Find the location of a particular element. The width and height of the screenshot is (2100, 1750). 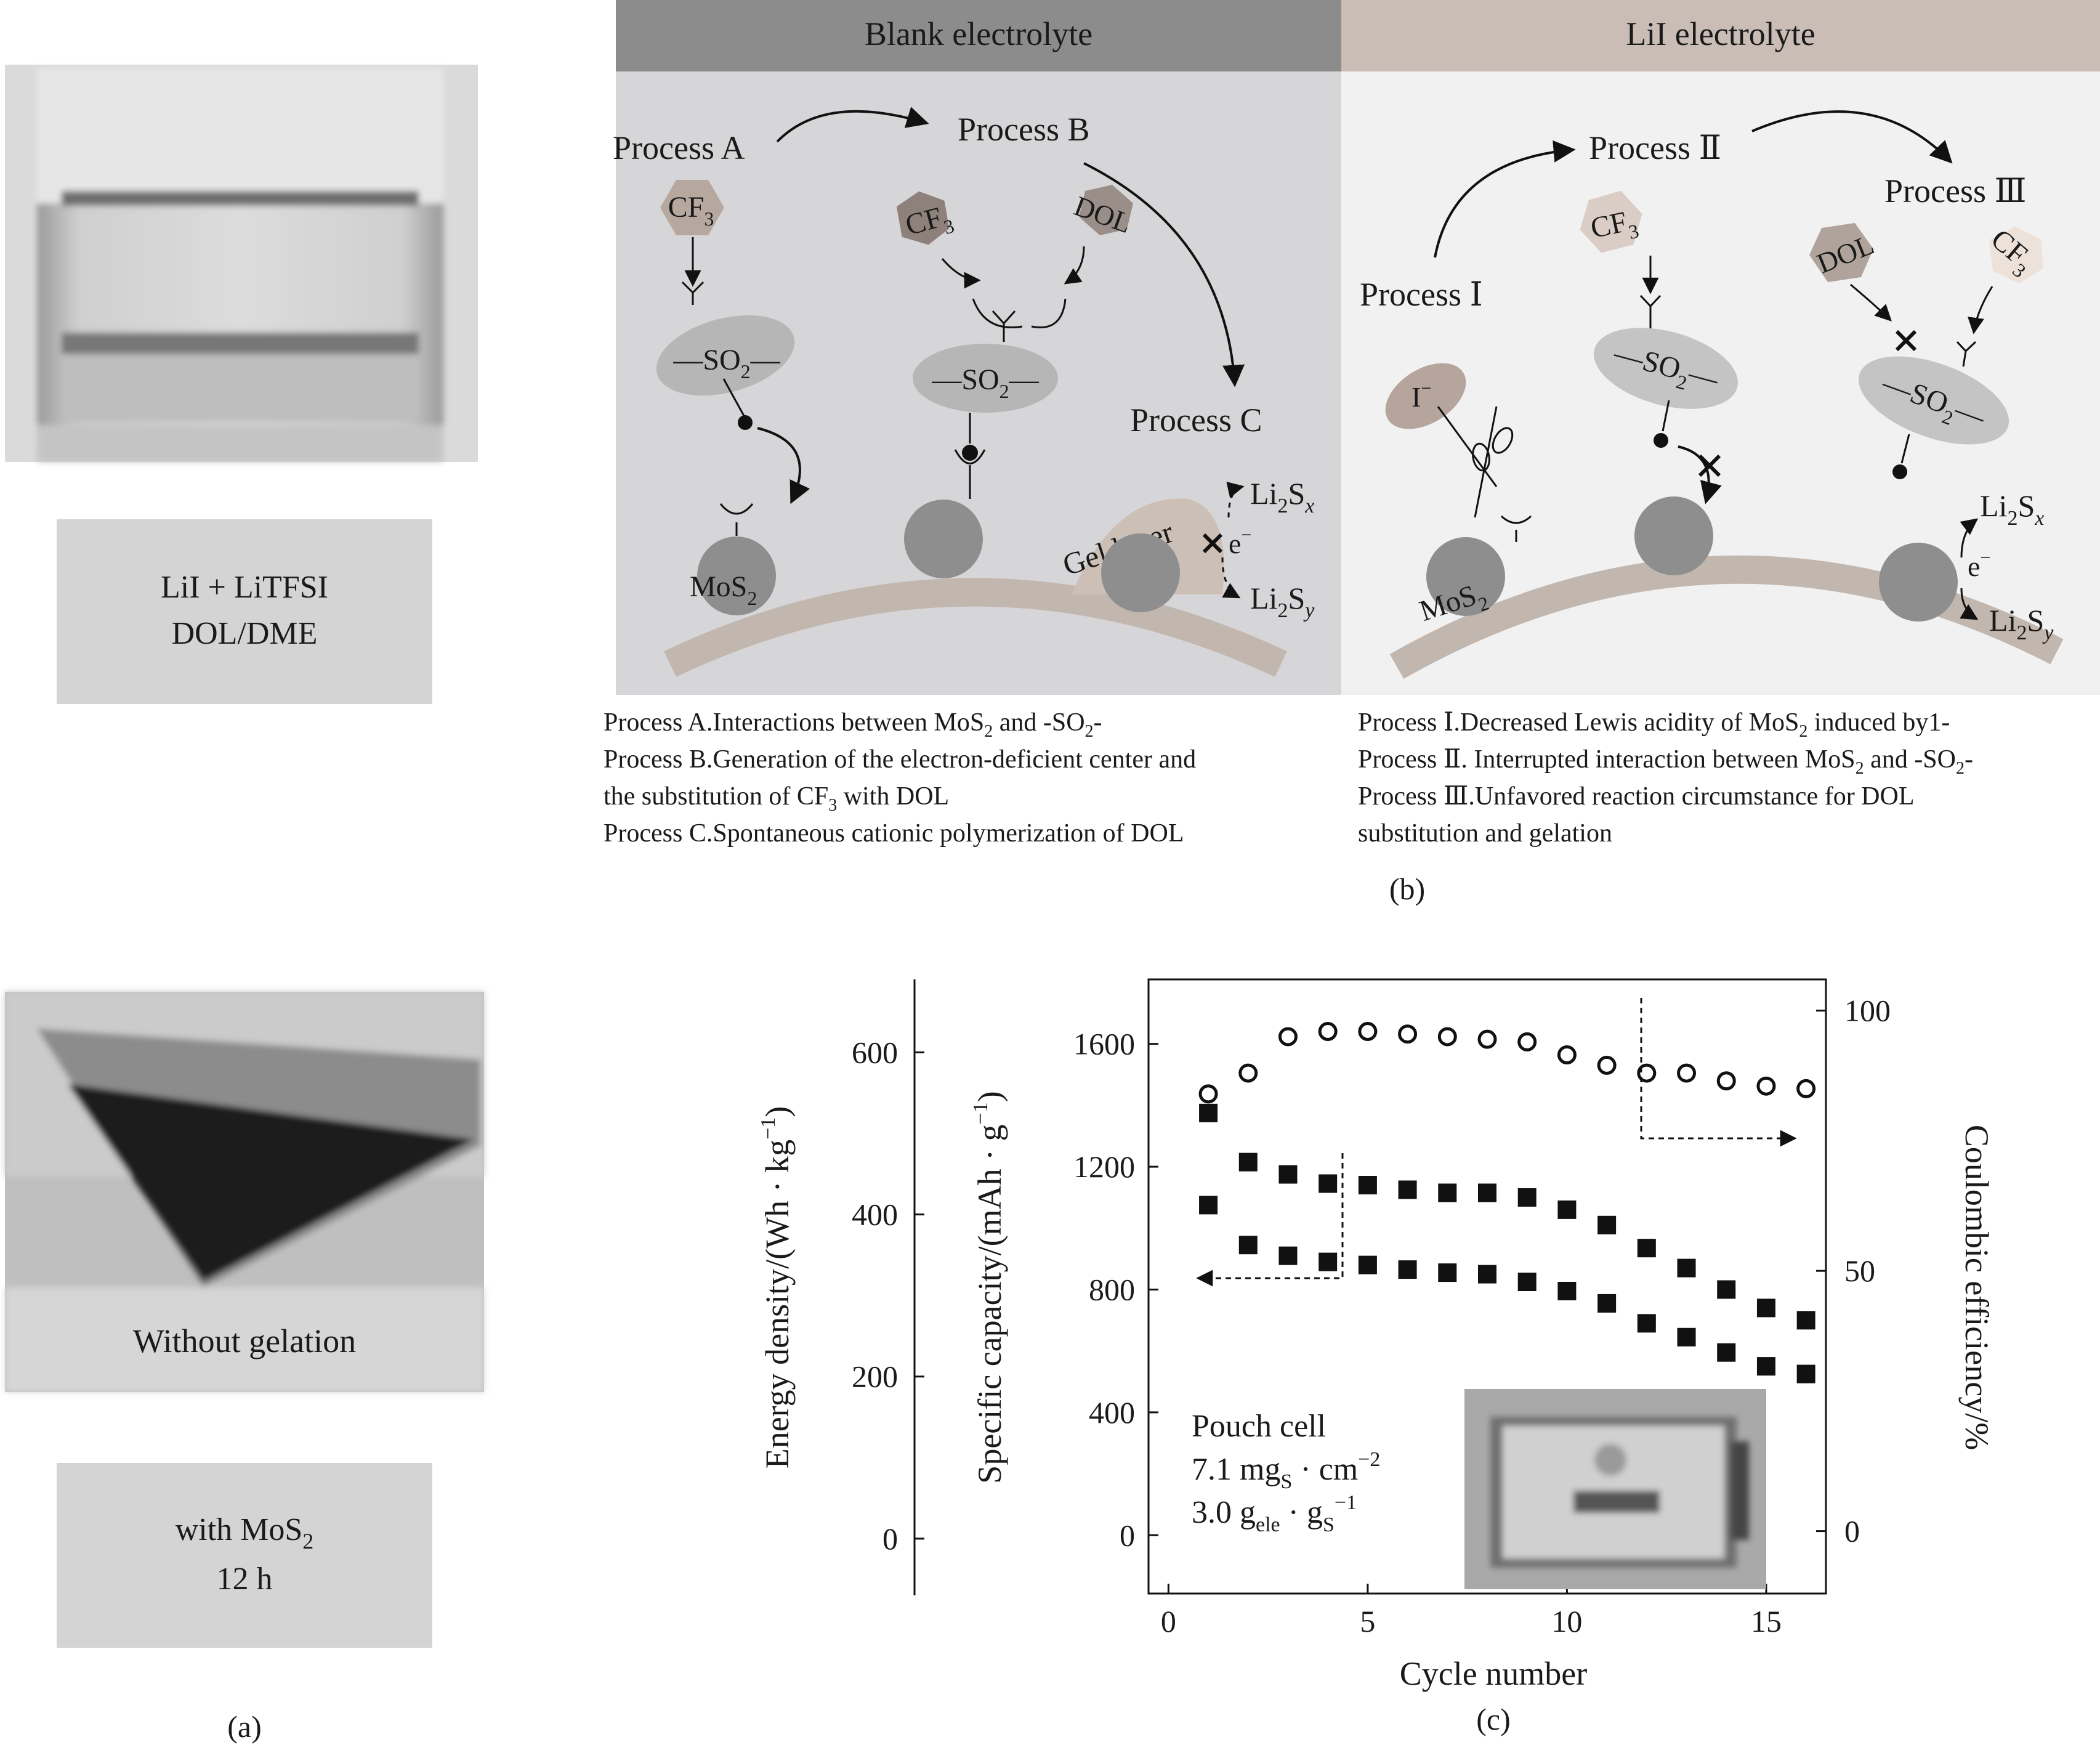

energy-tick-label: 600 is located at coordinates (875, 1052).